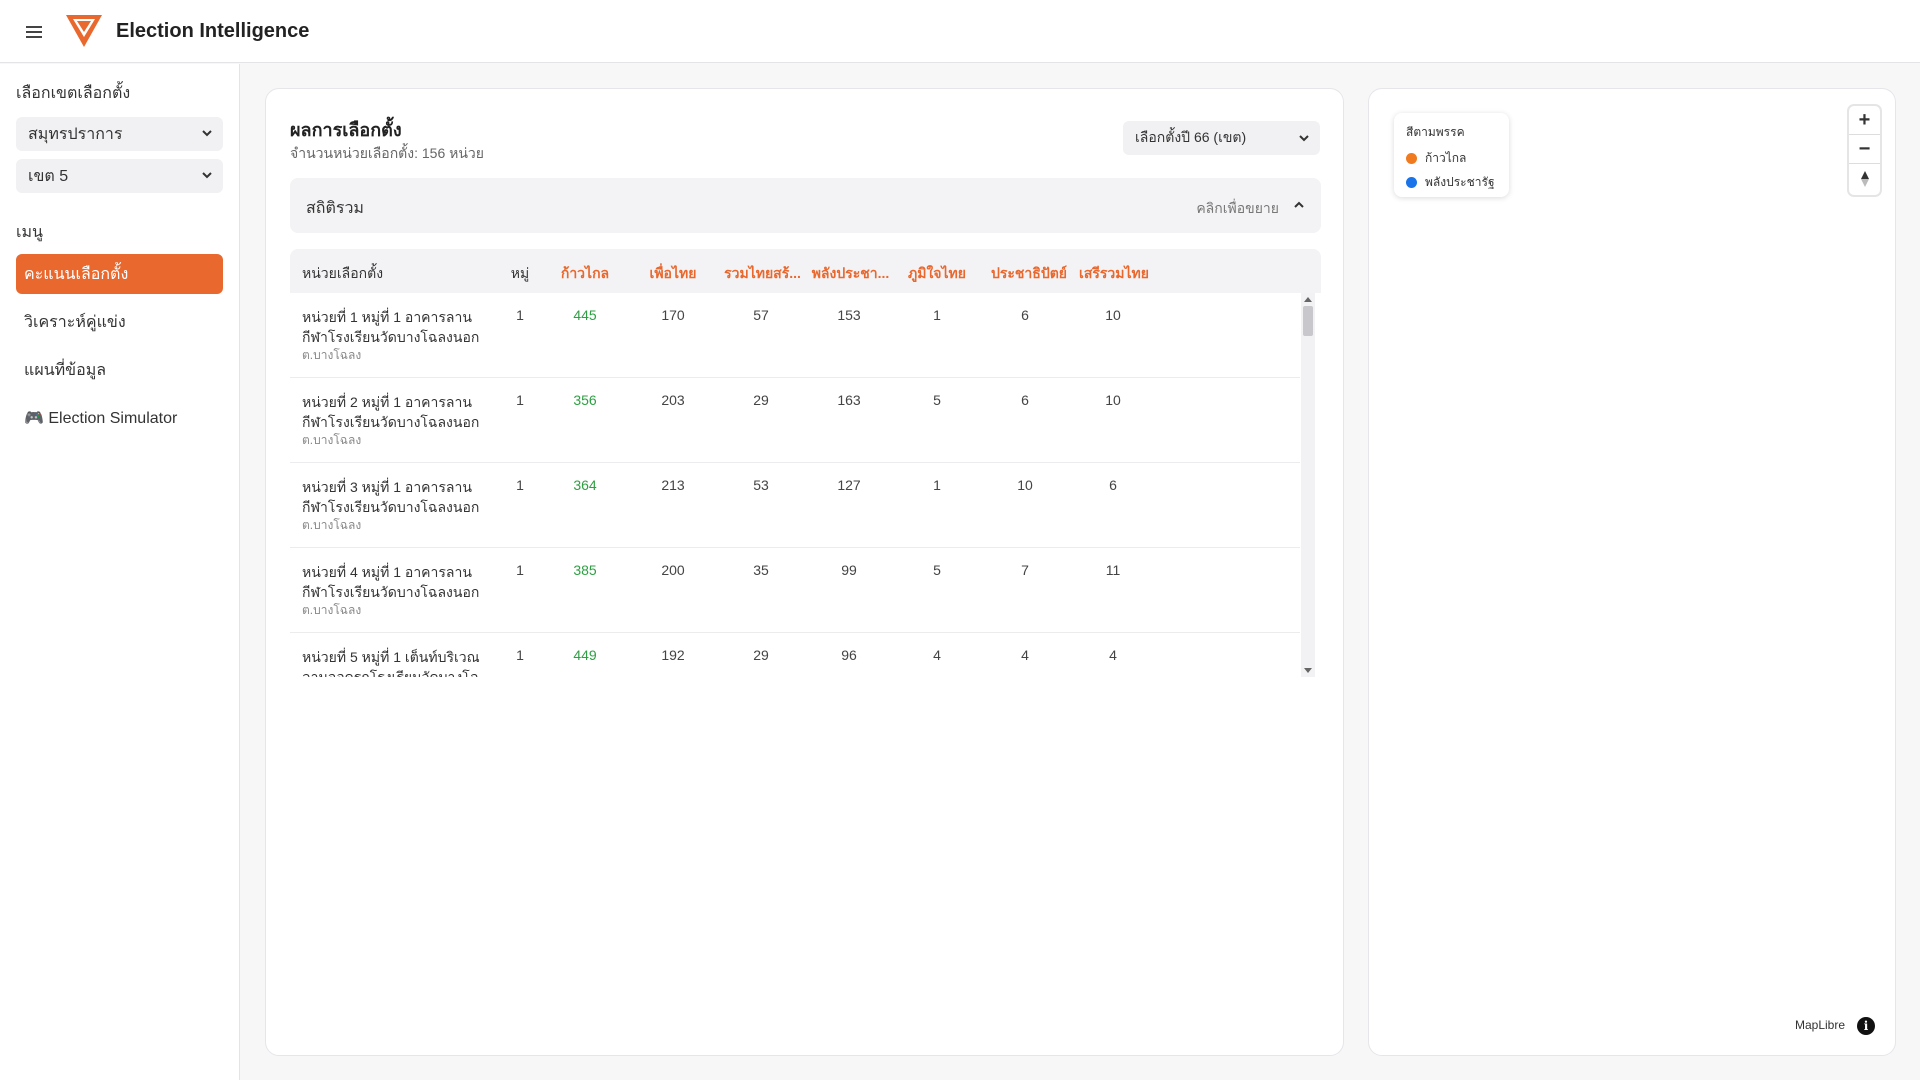  Describe the element at coordinates (387, 153) in the screenshot. I see `polling-unit-count: จำนวนหน่วยเลือกตั้ง: 156 หน่วย` at that location.